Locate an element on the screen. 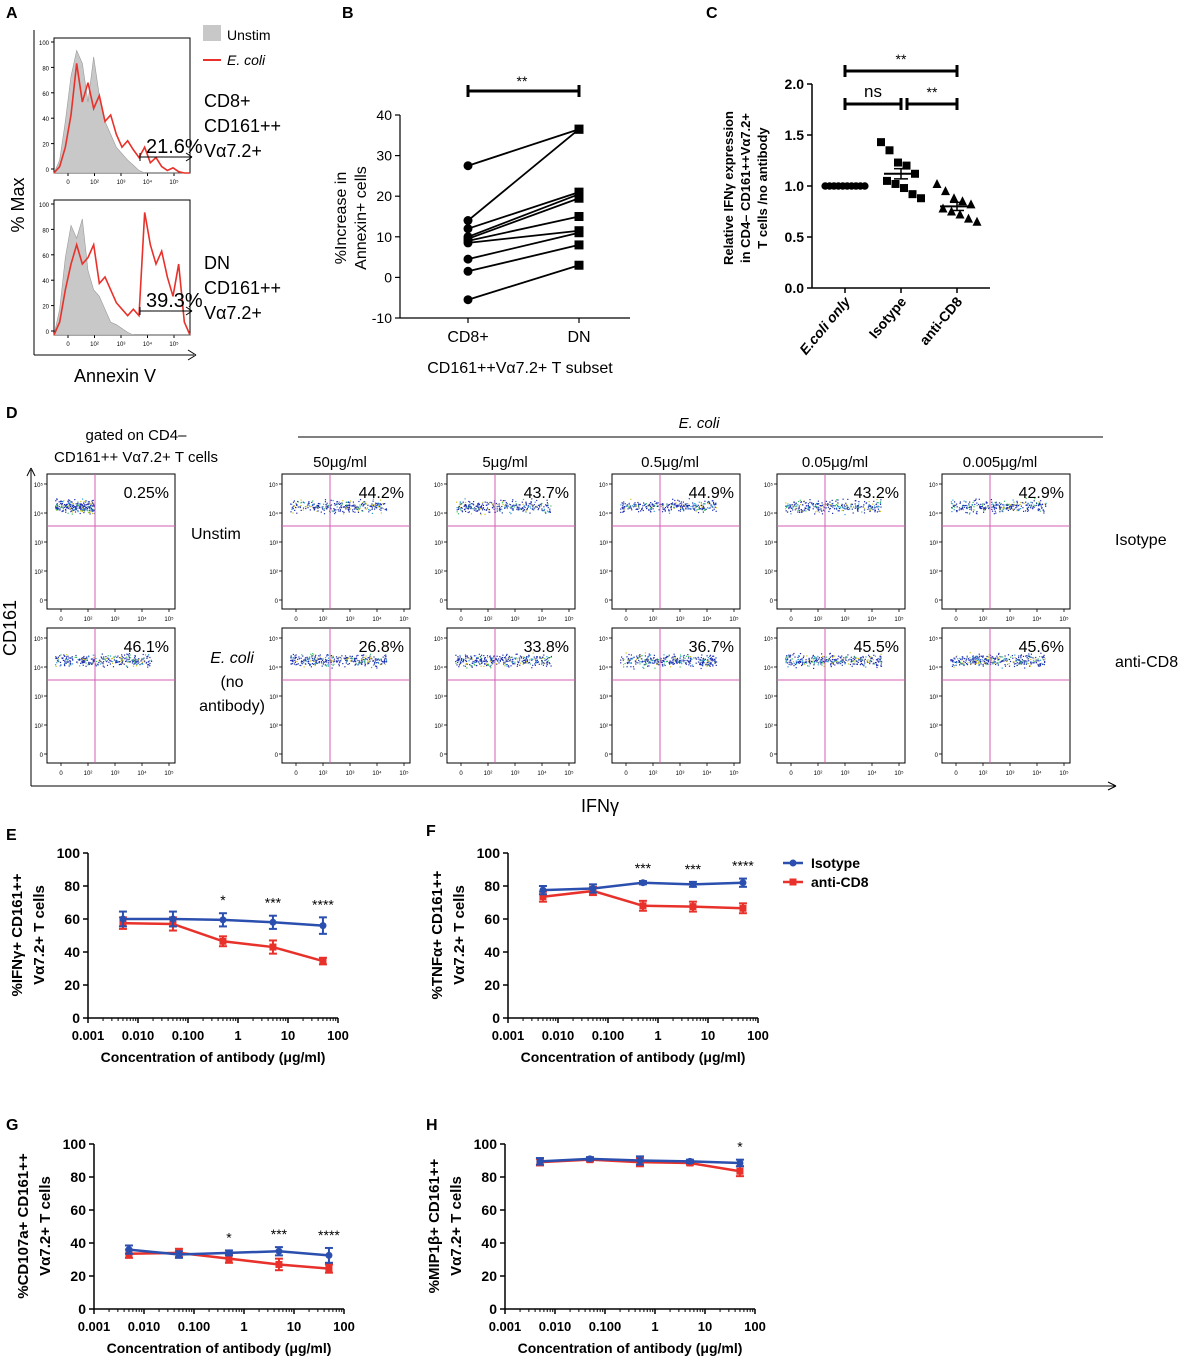 Image resolution: width=1192 pixels, height=1366 pixels. panel-e-star-2: * is located at coordinates (223, 900).